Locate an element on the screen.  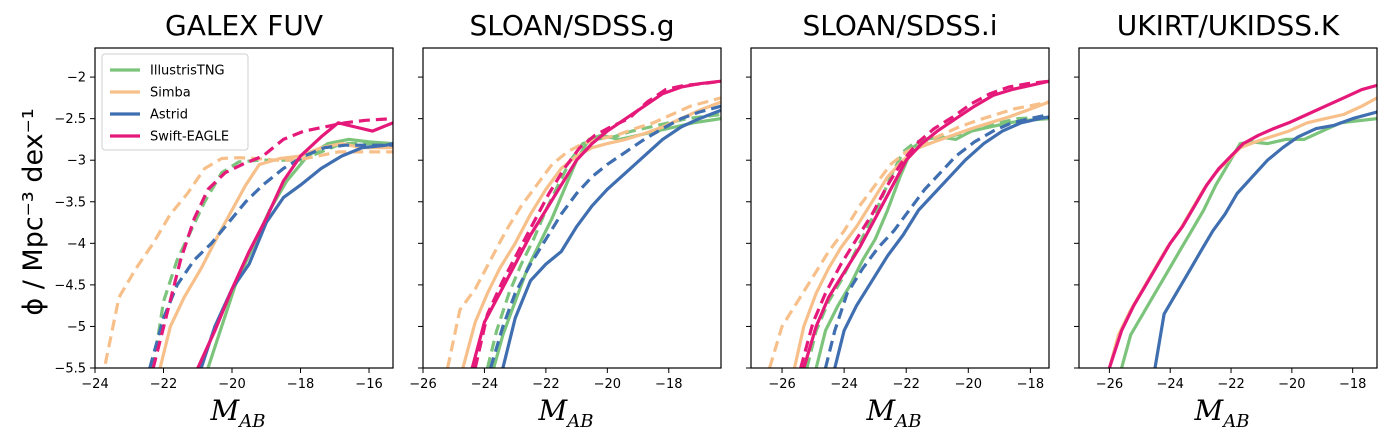
y-axis-label-group: ϕ / Mpc⁻³ dex⁻¹ is located at coordinates (33, 211).